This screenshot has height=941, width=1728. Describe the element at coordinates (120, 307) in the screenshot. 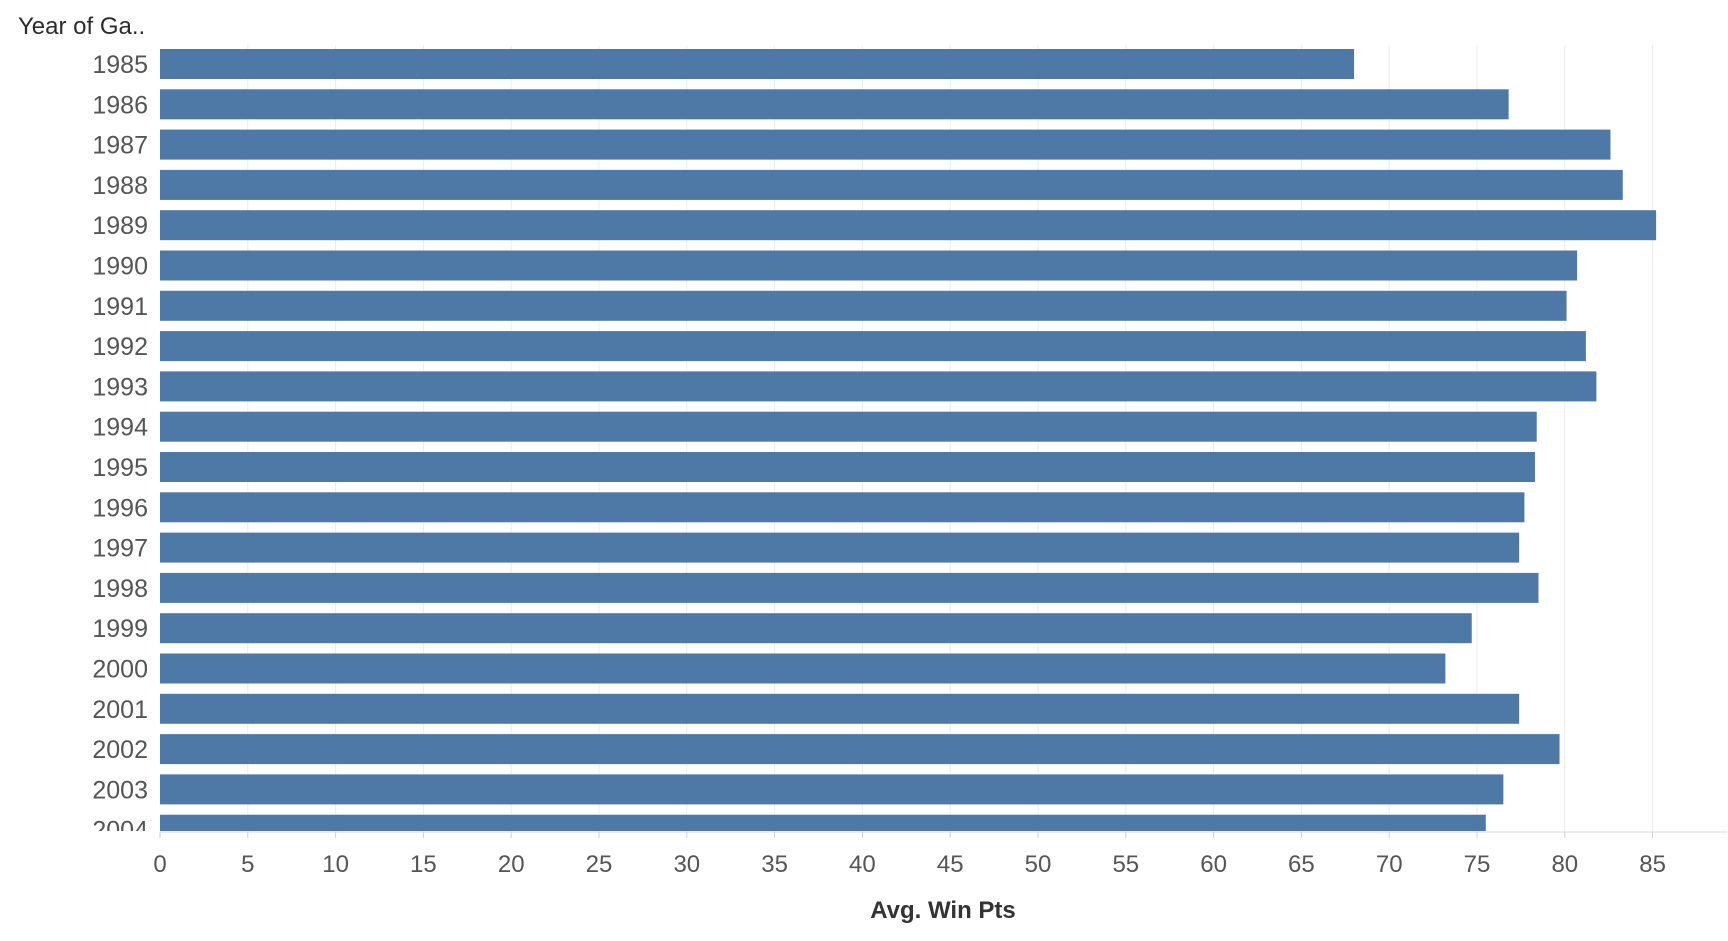

I see `y-tick-label-1991: 1991` at that location.